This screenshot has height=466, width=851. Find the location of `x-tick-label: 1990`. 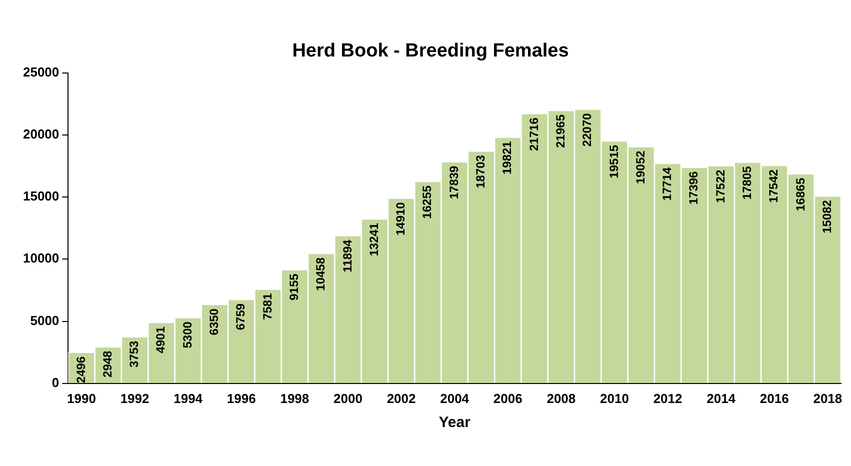

x-tick-label: 1990 is located at coordinates (81, 398).